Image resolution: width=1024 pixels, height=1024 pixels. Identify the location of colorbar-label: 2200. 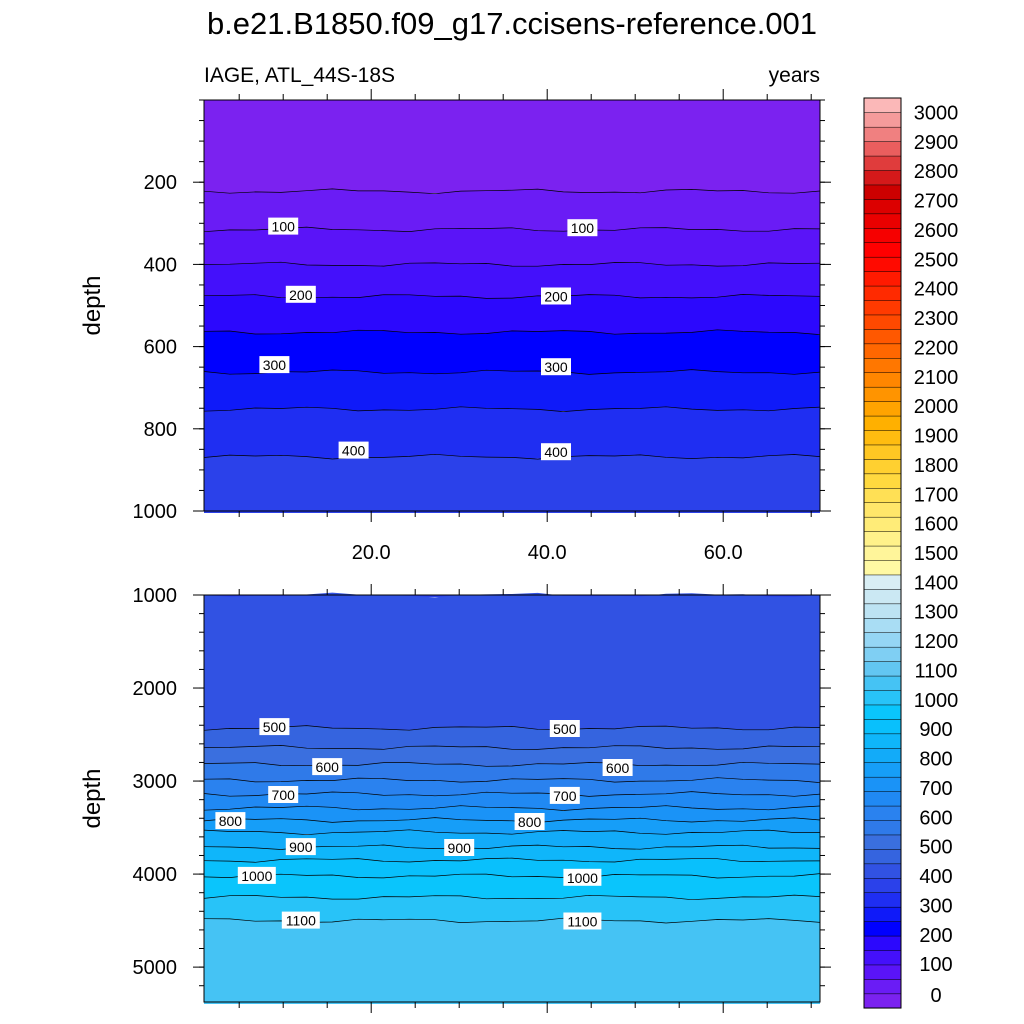
(936, 348).